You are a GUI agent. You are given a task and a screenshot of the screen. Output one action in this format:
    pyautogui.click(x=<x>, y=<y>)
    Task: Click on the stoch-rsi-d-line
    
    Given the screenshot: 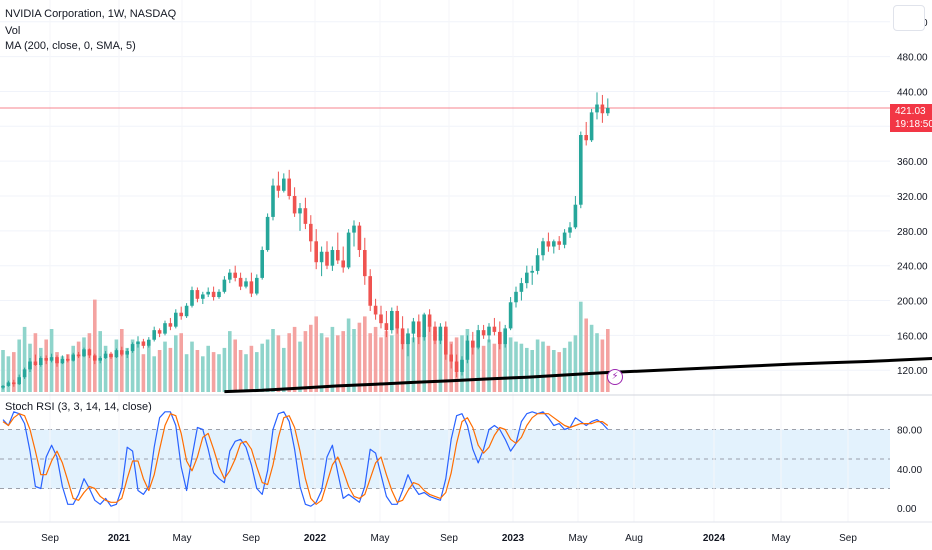 What is the action you would take?
    pyautogui.click(x=305, y=459)
    